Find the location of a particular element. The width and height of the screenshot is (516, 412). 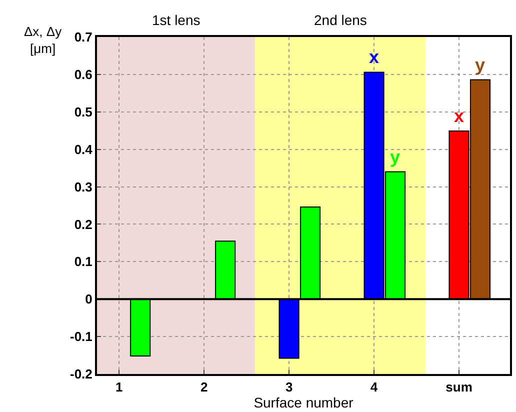

y-tick-label: 0.3 is located at coordinates (83, 186).